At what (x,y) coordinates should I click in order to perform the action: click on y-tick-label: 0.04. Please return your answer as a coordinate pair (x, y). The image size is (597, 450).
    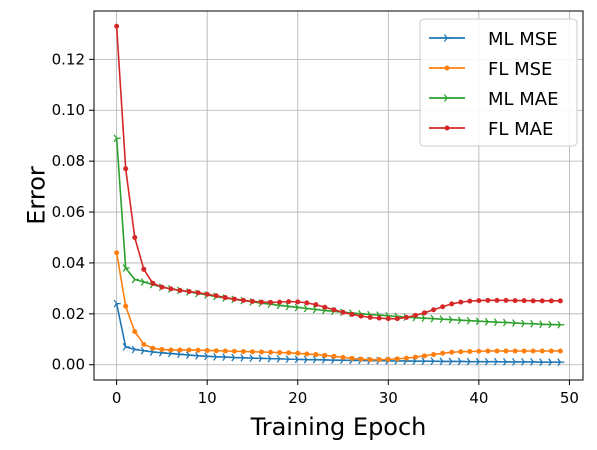
    Looking at the image, I should click on (68, 263).